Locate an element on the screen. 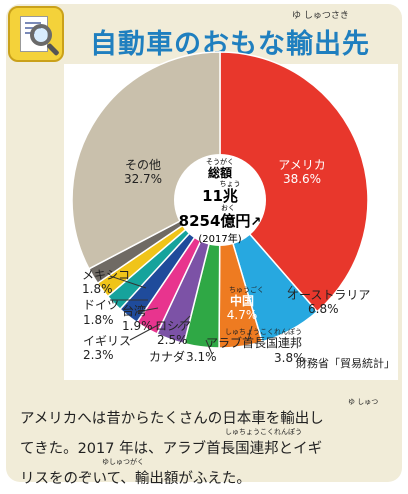 This screenshot has height=494, width=408. slice-ruby-uae: しゅちょうこくれんぽう is located at coordinates (263, 332).